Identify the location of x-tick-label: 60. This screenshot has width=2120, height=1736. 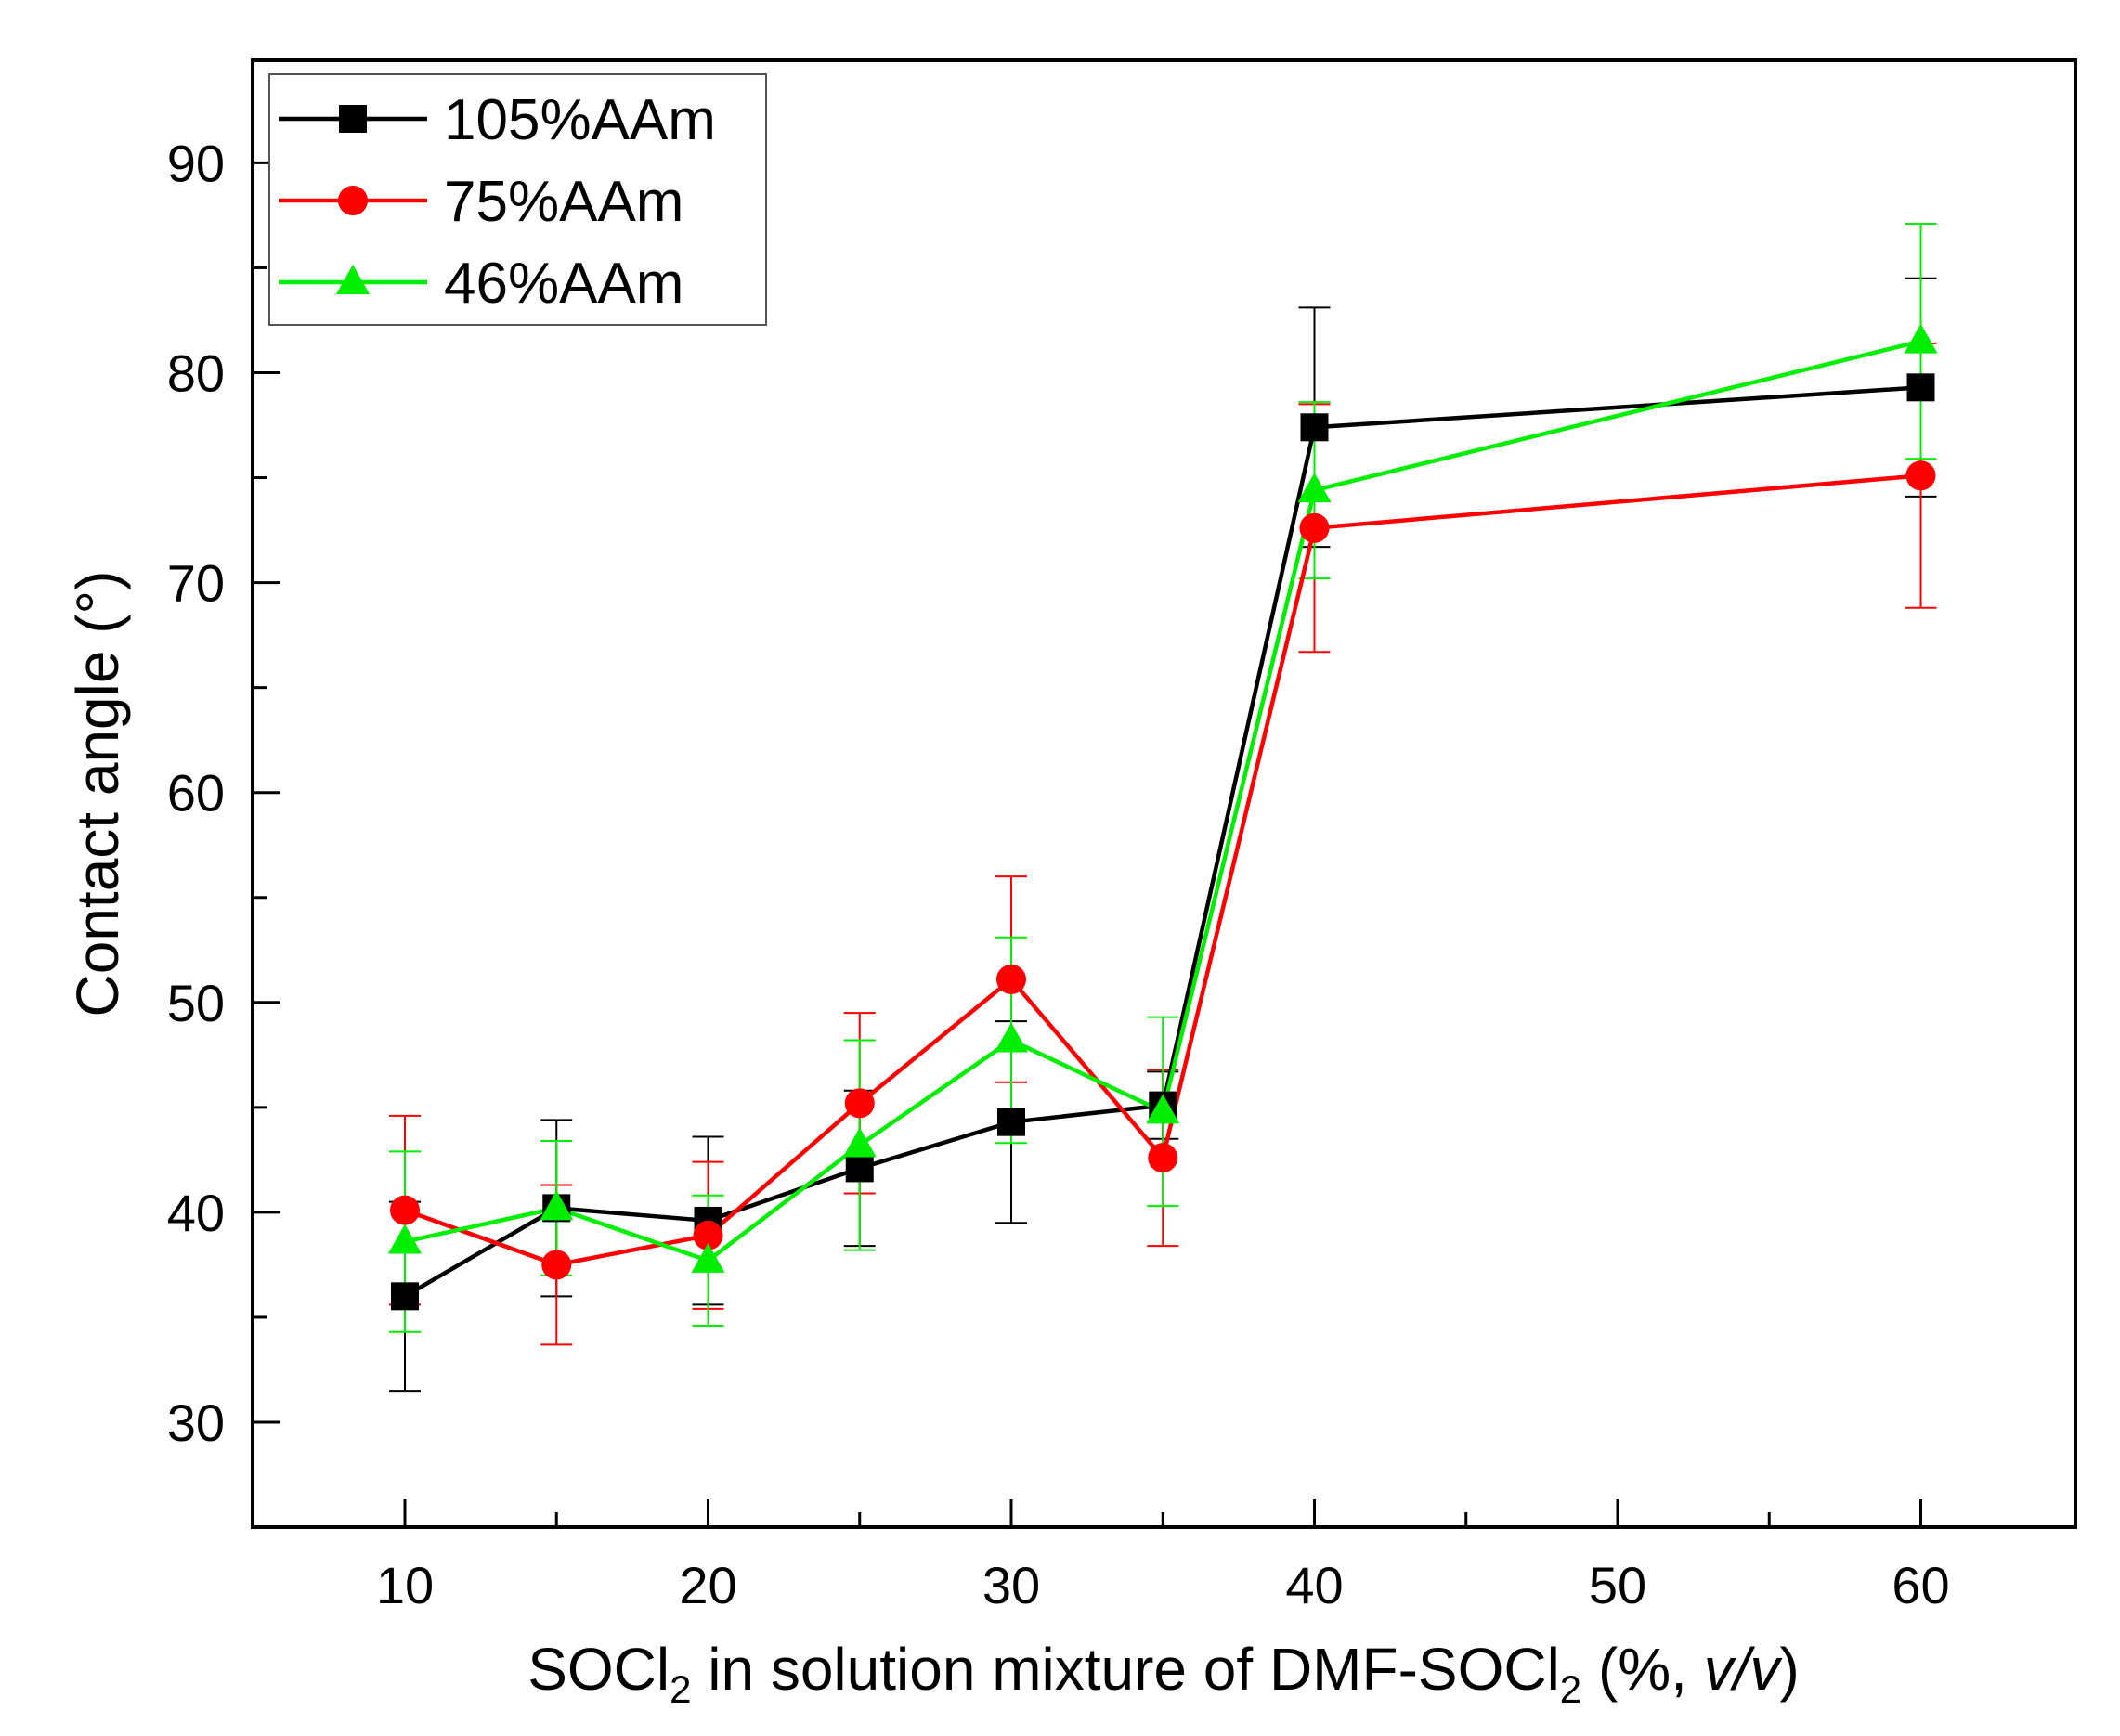
(1921, 1585).